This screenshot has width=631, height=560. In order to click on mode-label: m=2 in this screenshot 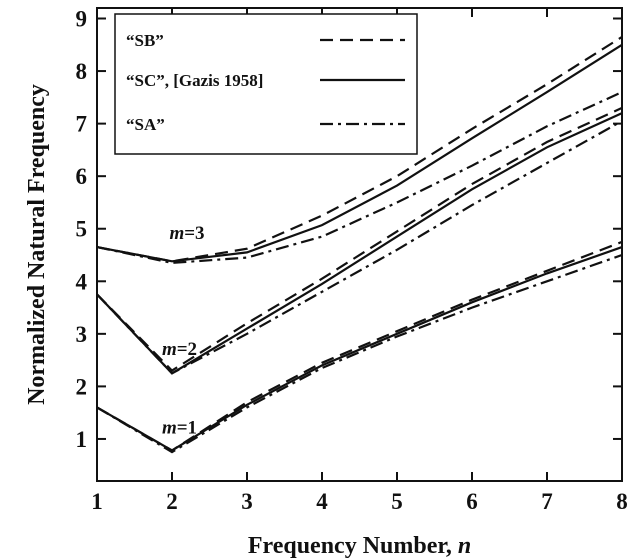, I will do `click(179, 349)`.